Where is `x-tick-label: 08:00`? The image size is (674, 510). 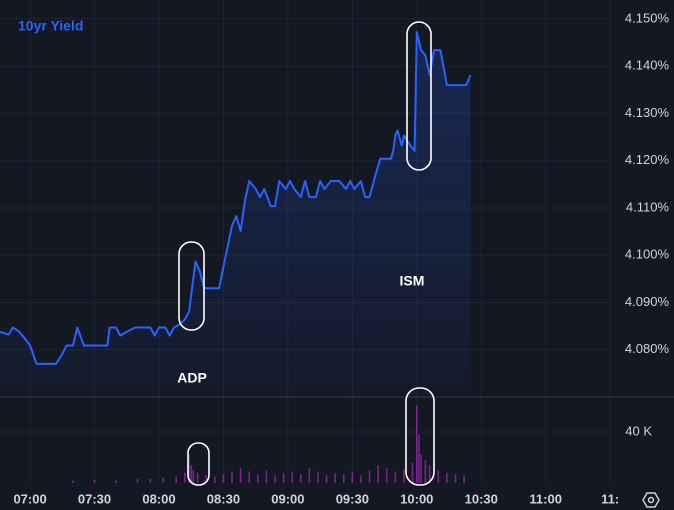 x-tick-label: 08:00 is located at coordinates (158, 498).